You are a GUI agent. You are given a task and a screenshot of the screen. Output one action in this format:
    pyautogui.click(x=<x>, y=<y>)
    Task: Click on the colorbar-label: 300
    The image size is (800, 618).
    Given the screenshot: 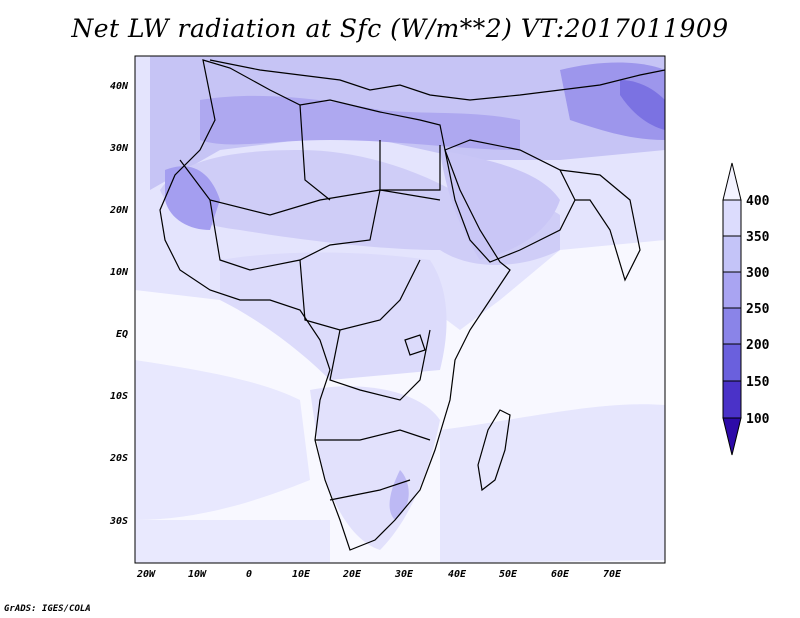 What is the action you would take?
    pyautogui.click(x=758, y=273)
    